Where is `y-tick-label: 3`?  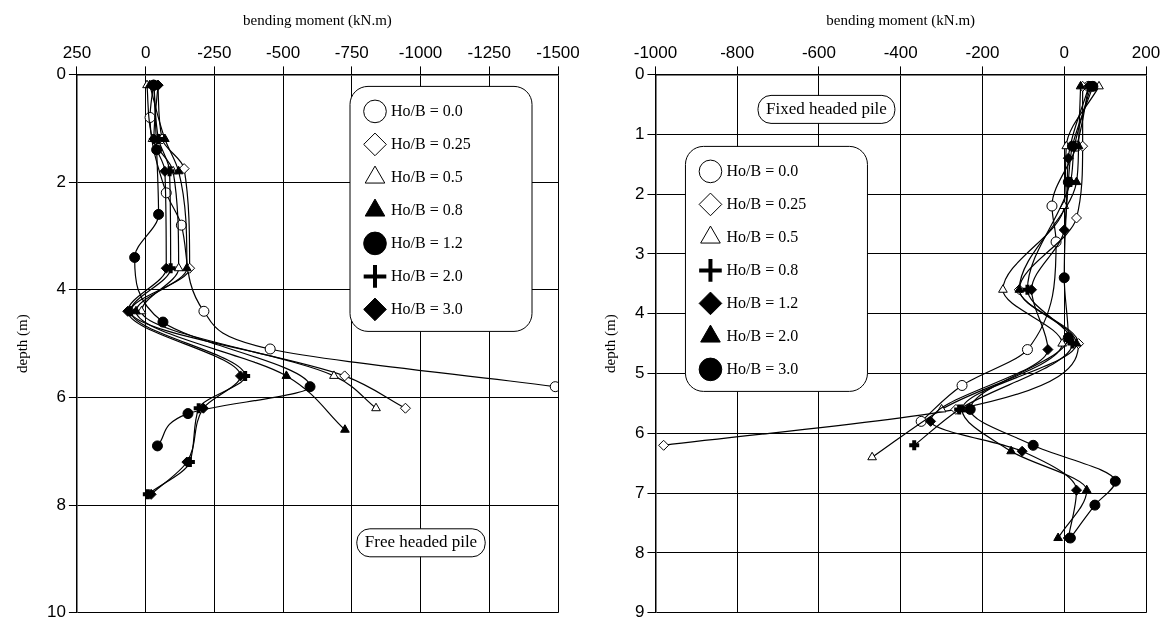
y-tick-label: 3 is located at coordinates (639, 253).